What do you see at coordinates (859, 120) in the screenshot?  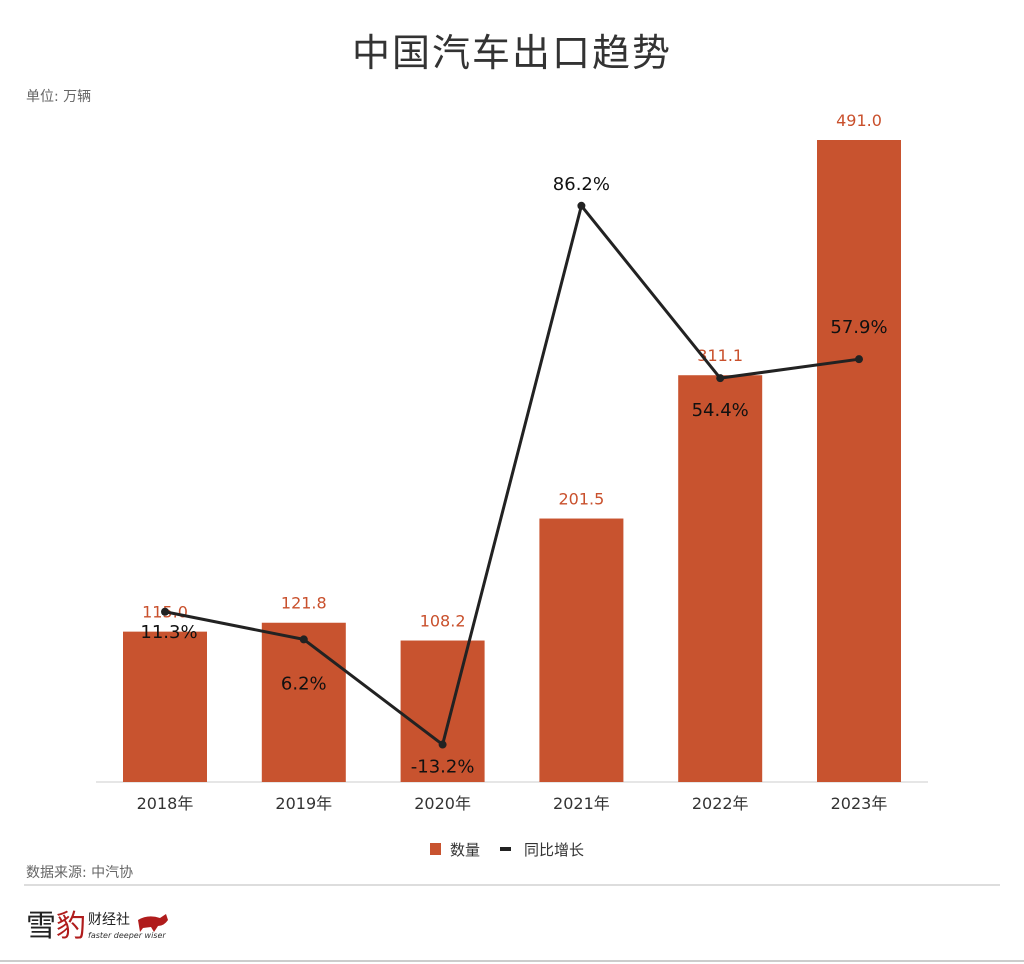 I see `bar-value-label: 491.0` at bounding box center [859, 120].